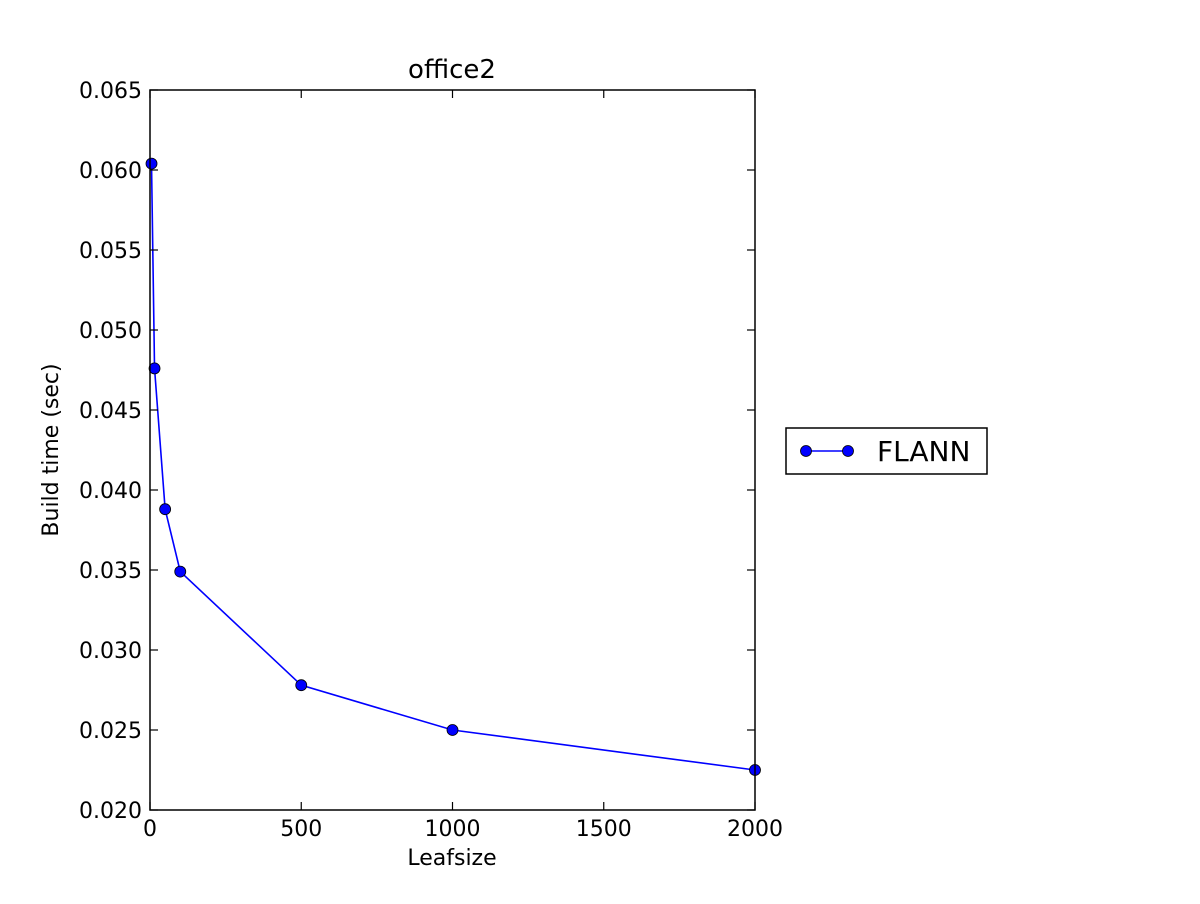  What do you see at coordinates (110, 251) in the screenshot?
I see `y-tick-label: 0.055` at bounding box center [110, 251].